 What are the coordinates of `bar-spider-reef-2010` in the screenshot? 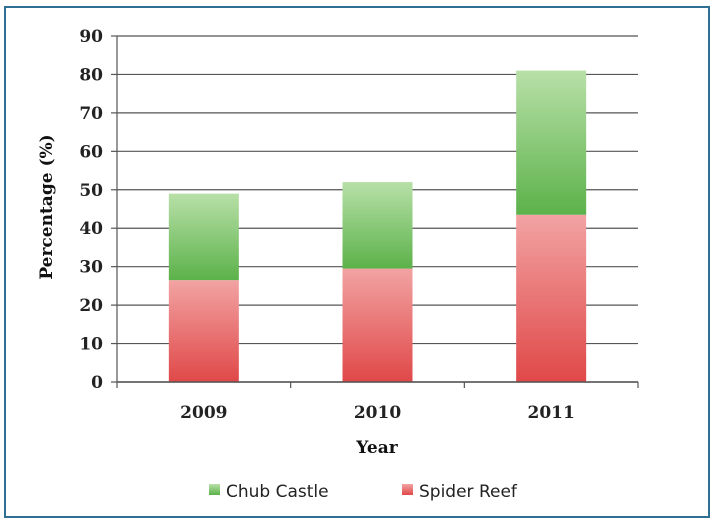 It's located at (377, 325).